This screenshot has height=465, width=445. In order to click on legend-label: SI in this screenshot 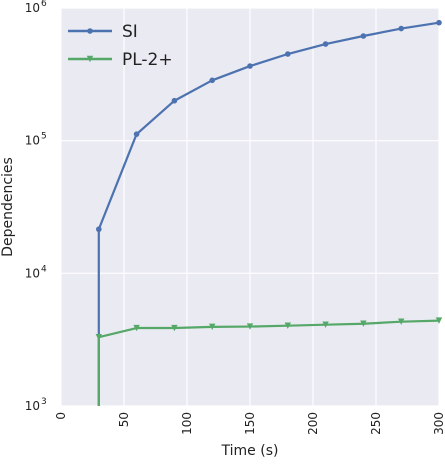, I will do `click(130, 32)`.